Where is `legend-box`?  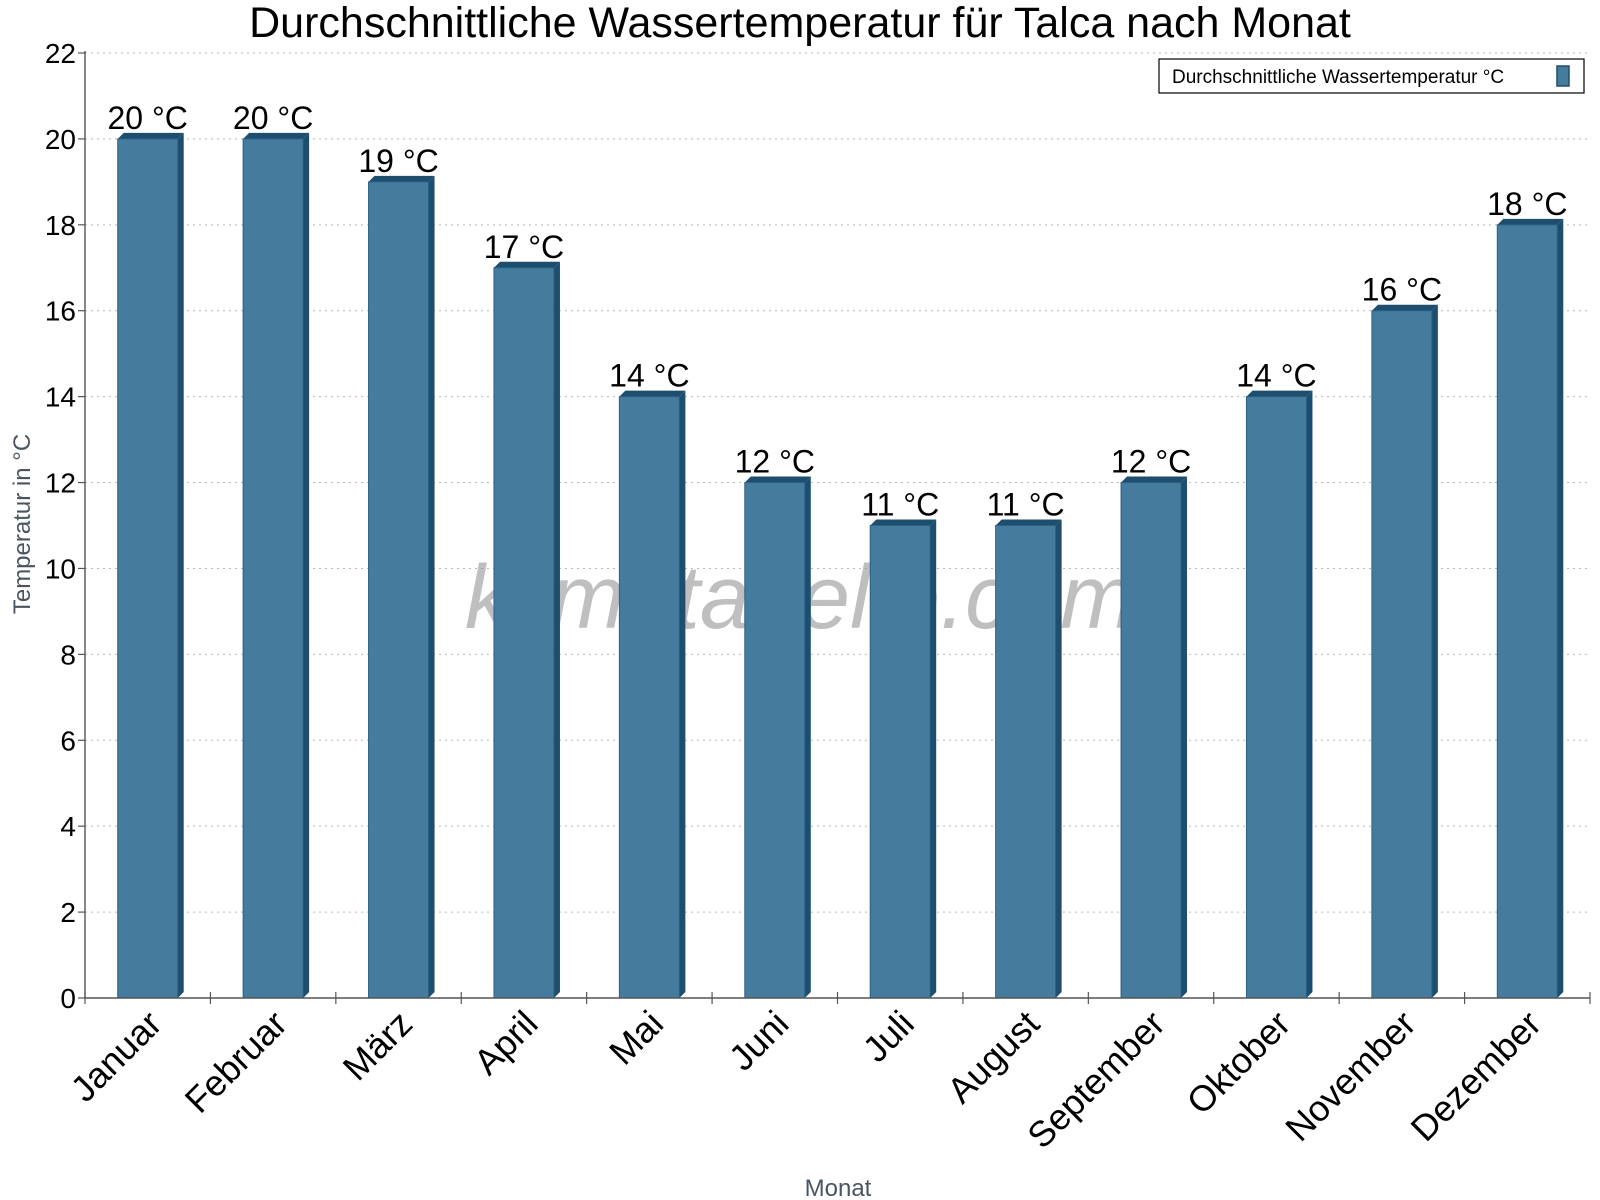
legend-box is located at coordinates (1371, 76).